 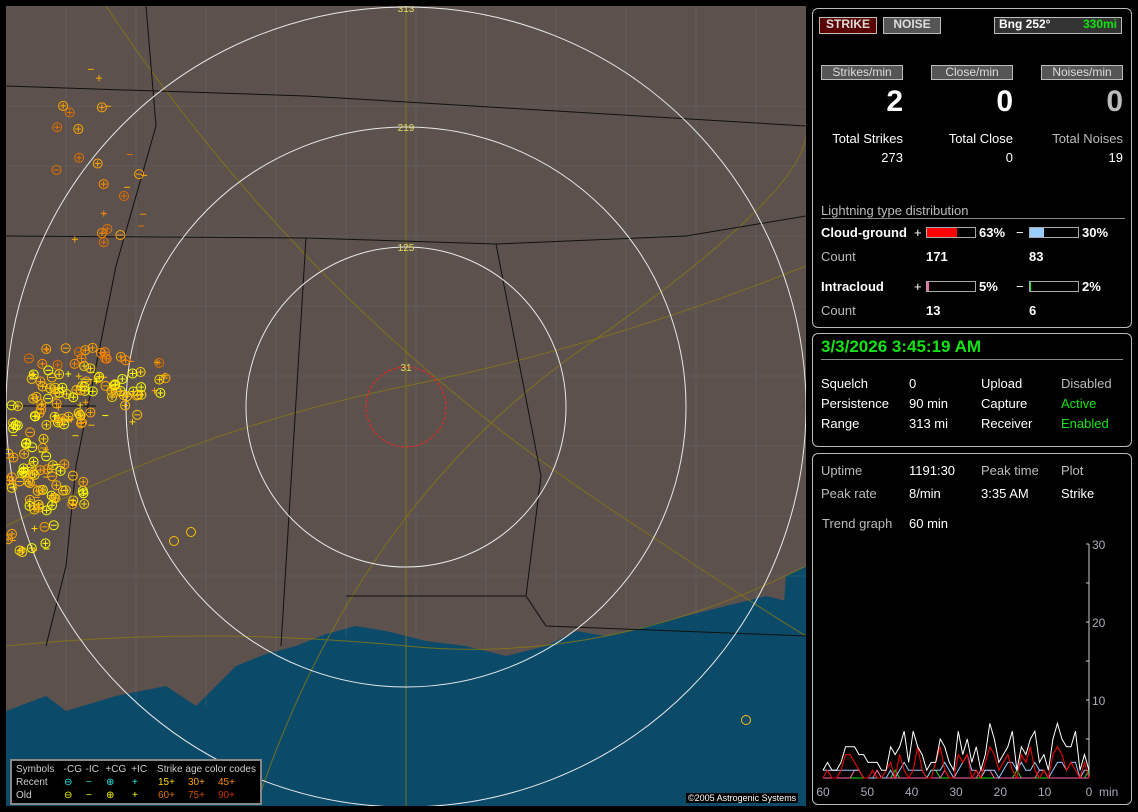 I want to click on strikes-rate: 2, so click(x=894, y=101).